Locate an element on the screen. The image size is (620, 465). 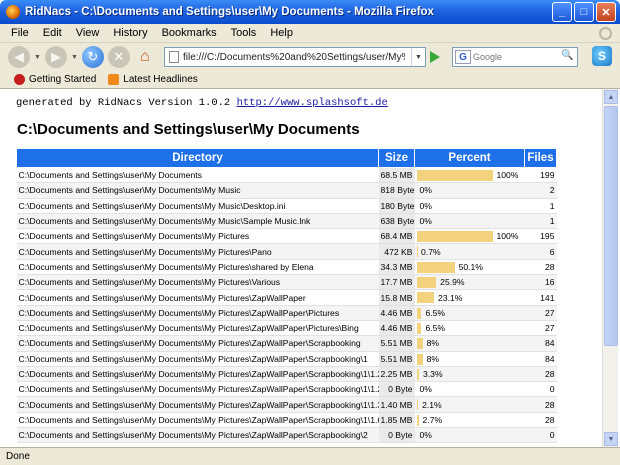
menu-history: History is located at coordinates (130, 33).